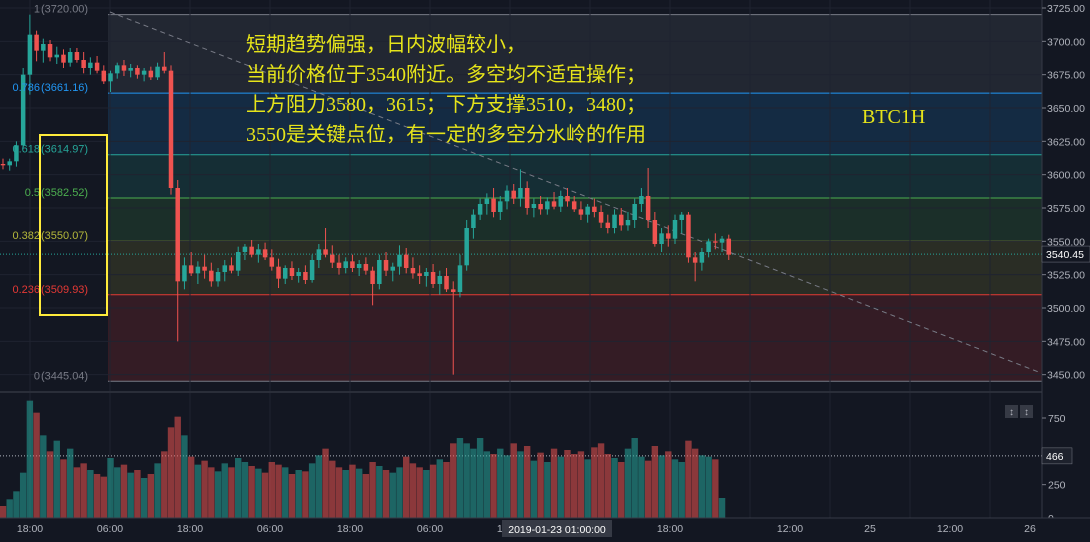 Image resolution: width=1090 pixels, height=542 pixels. I want to click on price-tick-label: 3700.00, so click(1066, 42).